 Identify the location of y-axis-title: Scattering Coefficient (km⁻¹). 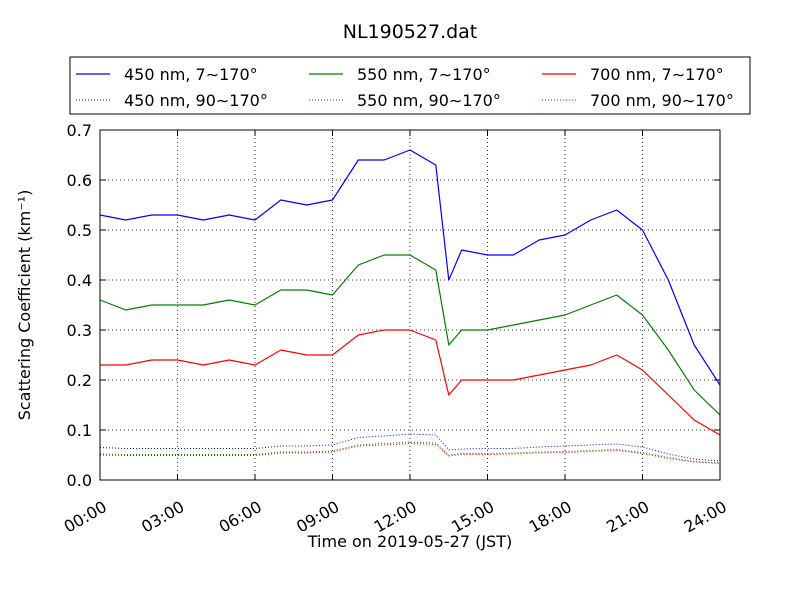
(24, 305).